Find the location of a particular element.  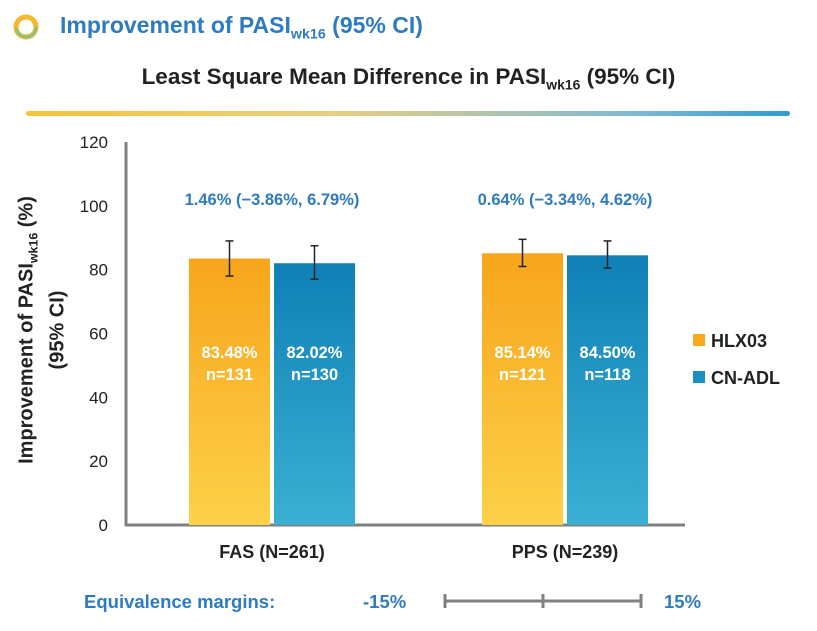

y-tick-label: 100 is located at coordinates (94, 206).